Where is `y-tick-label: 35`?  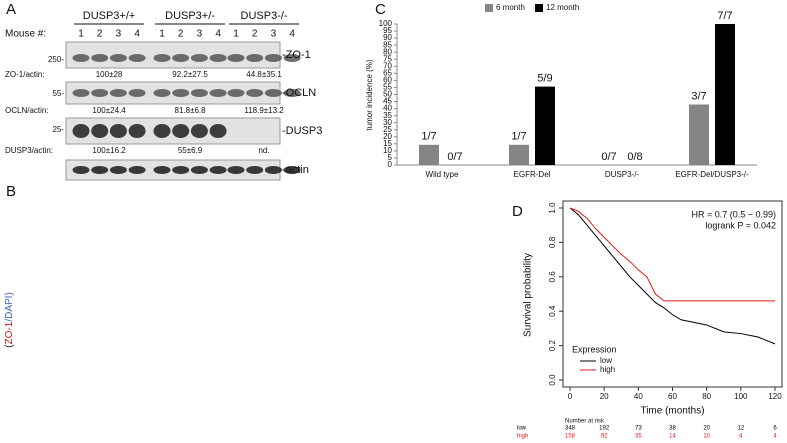
y-tick-label: 35 is located at coordinates (387, 115).